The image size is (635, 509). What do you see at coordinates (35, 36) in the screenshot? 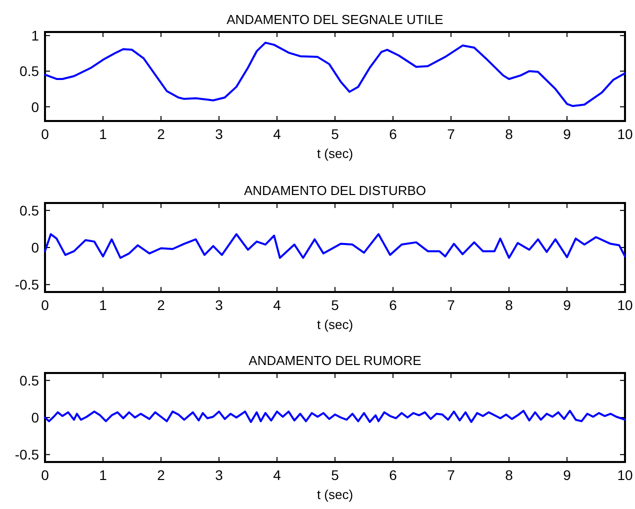
I see `y-tick-label: 1` at bounding box center [35, 36].